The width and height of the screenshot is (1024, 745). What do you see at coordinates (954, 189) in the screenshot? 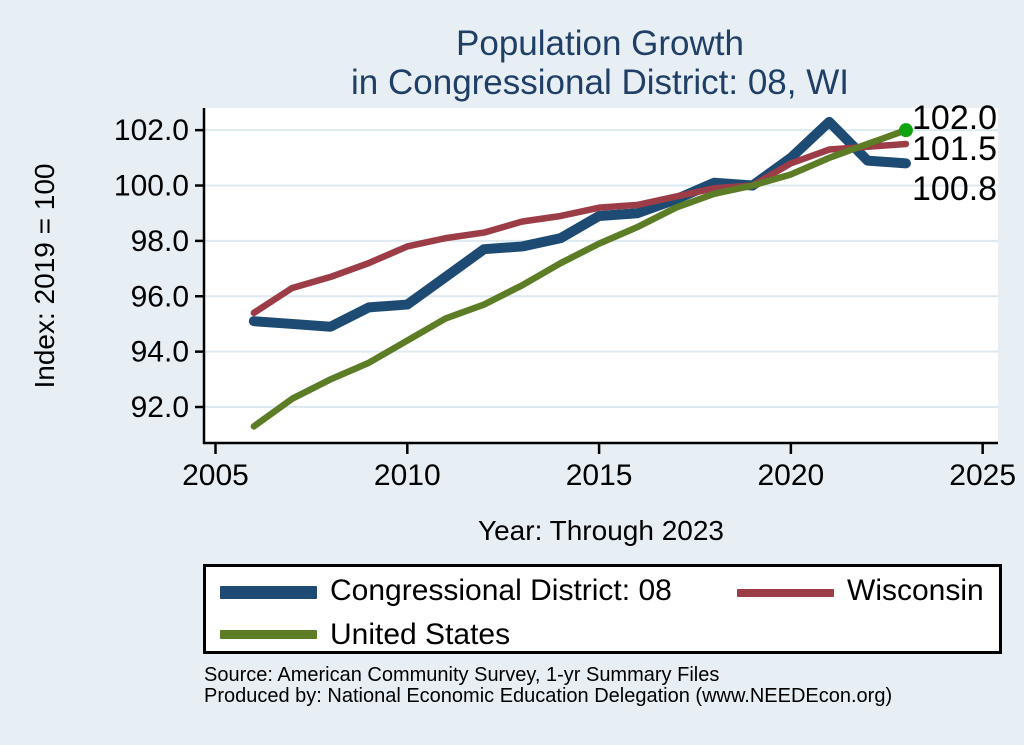
I see `end-label-congressional-district-08: 100.8` at bounding box center [954, 189].